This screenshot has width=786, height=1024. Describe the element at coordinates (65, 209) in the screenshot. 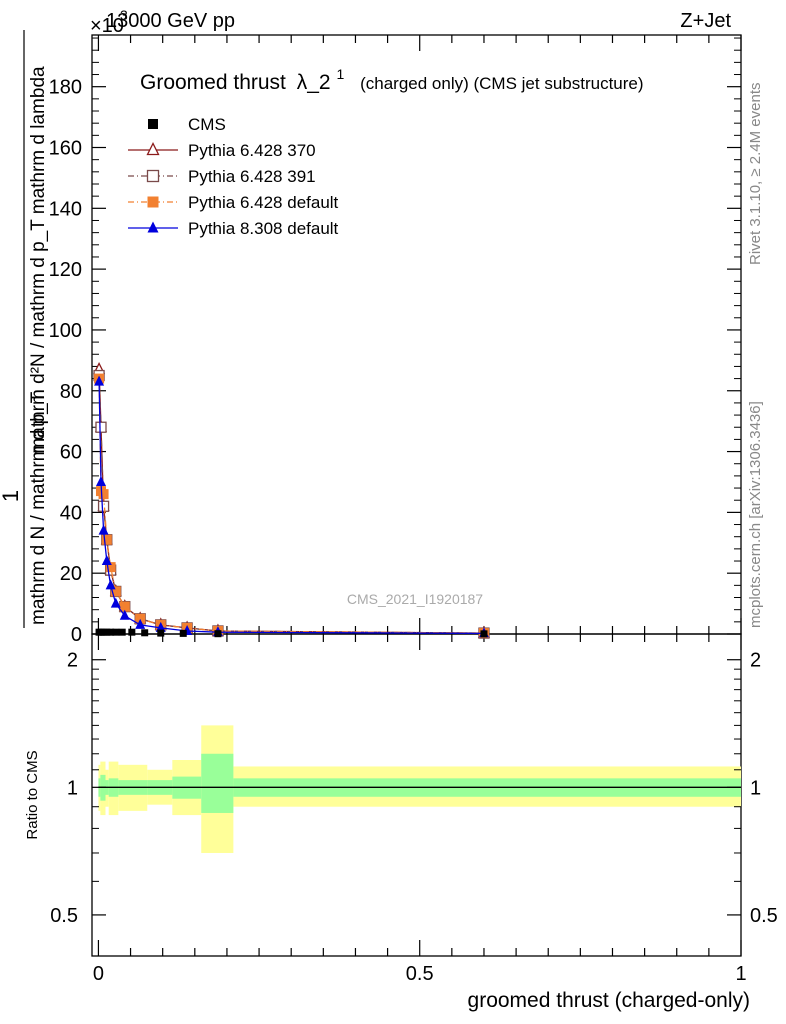

I see `y-tick-label: 140` at that location.